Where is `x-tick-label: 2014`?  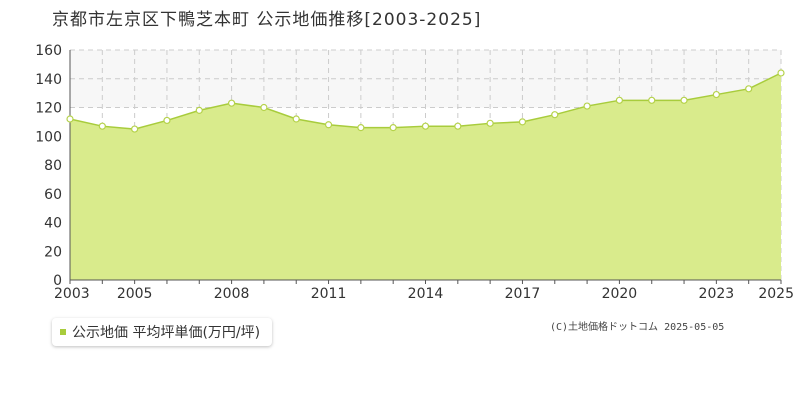 x-tick-label: 2014 is located at coordinates (426, 294).